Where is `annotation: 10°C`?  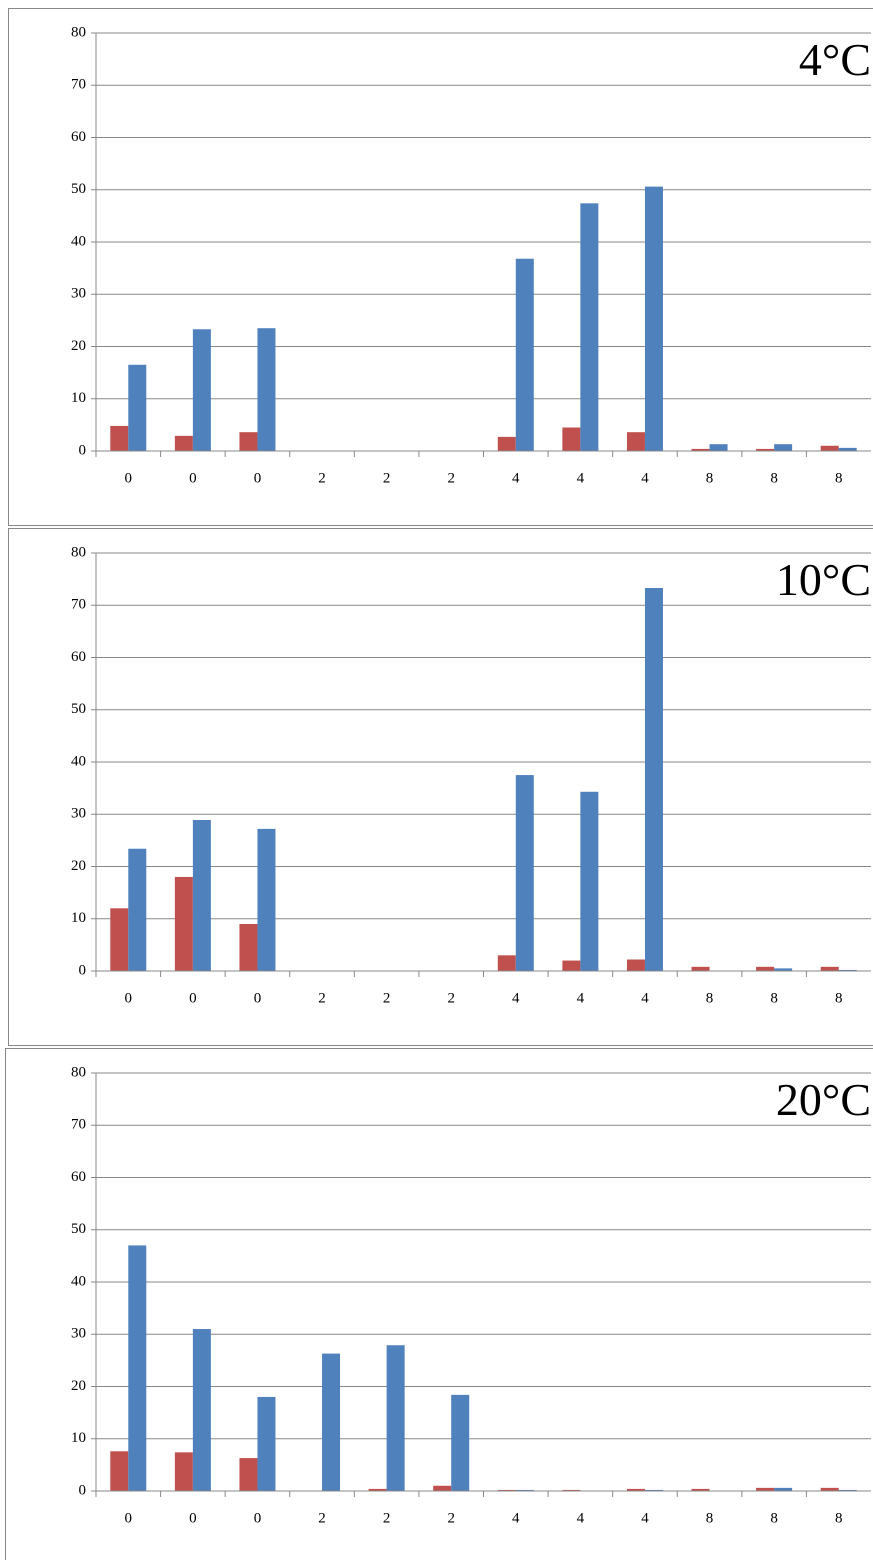 annotation: 10°C is located at coordinates (823, 579).